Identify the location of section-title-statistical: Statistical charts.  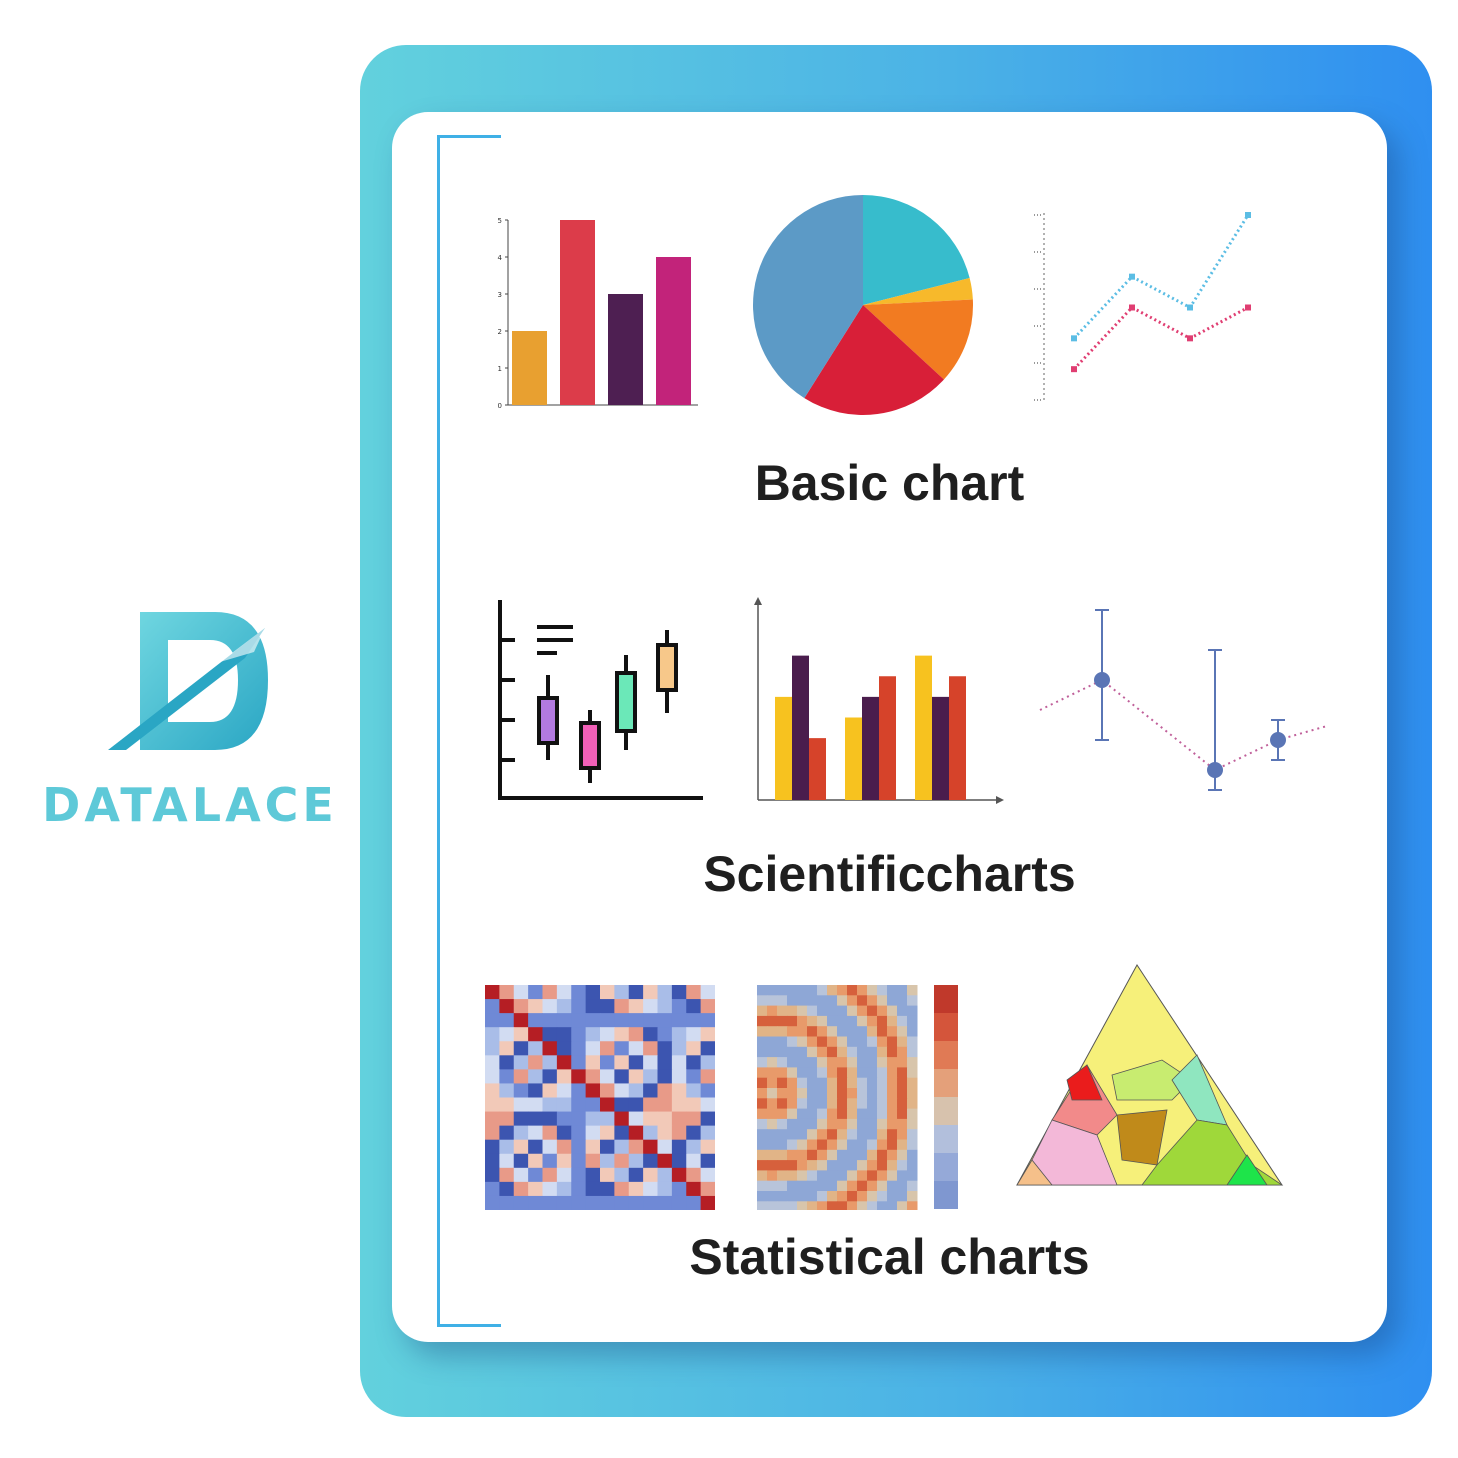
(889, 1257).